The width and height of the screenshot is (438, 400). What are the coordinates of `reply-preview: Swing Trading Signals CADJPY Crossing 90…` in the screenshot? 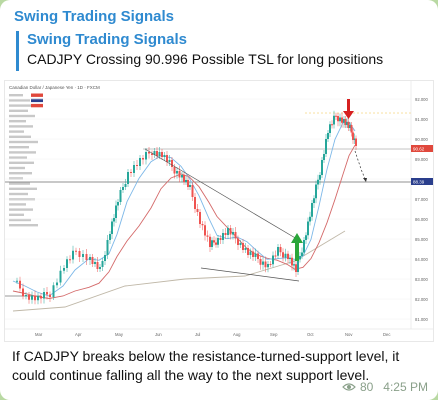 It's located at (216, 51).